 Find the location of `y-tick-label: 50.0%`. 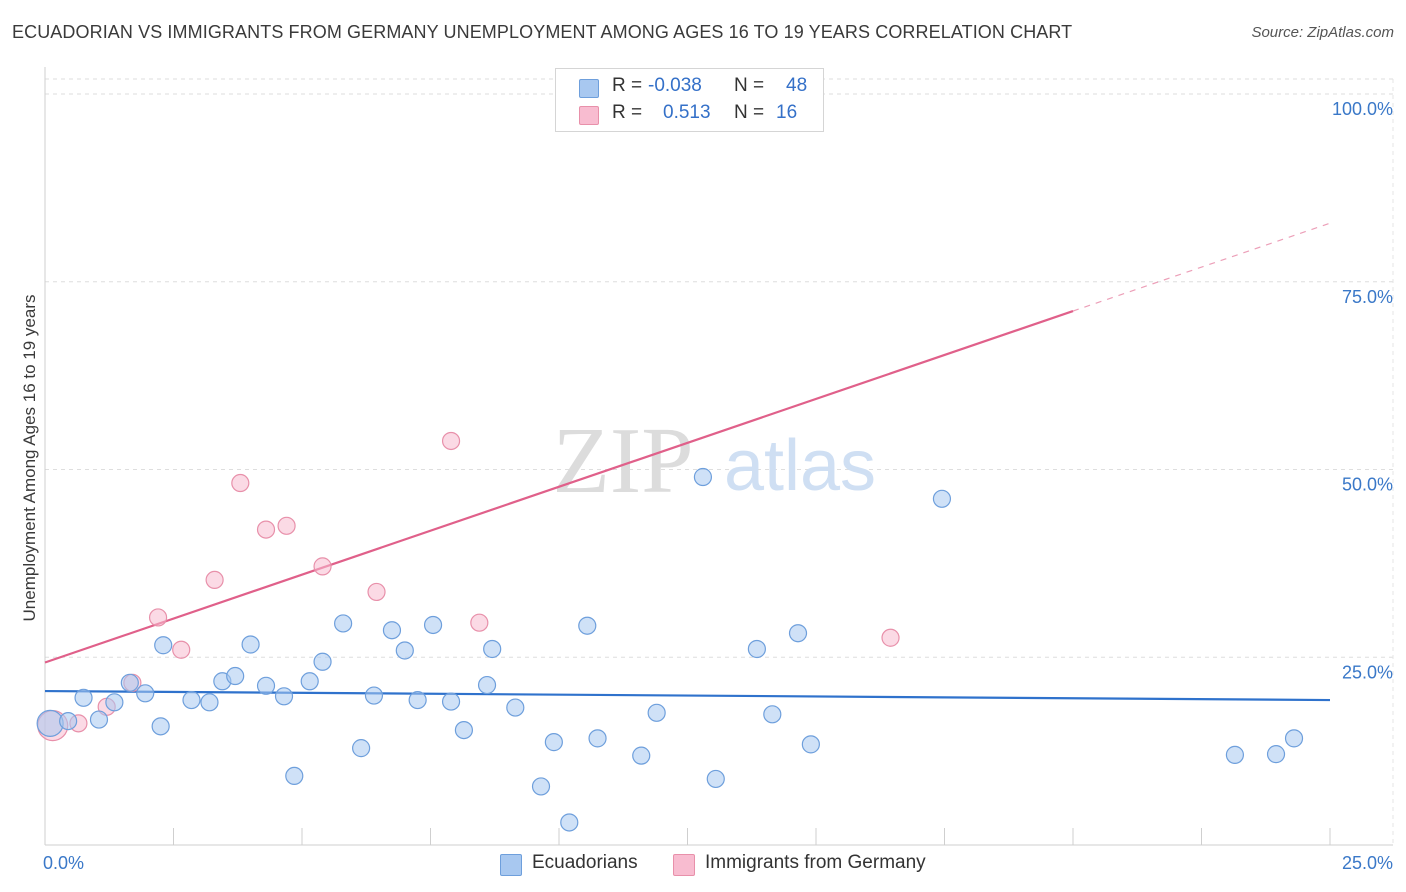

y-tick-label: 50.0% is located at coordinates (1367, 485).